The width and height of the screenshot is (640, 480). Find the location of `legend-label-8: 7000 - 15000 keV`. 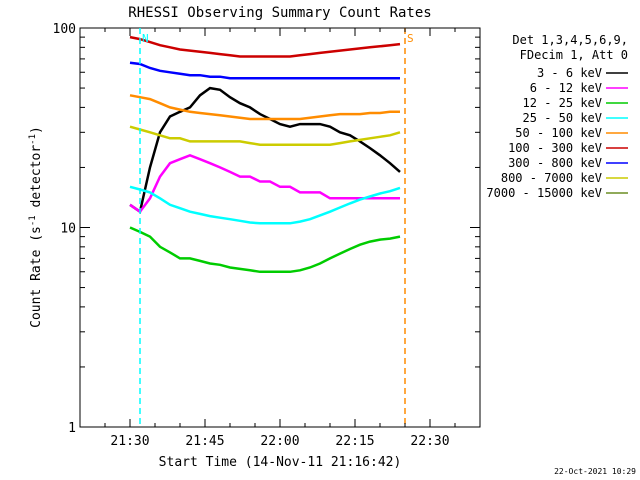

legend-label-8: 7000 - 15000 keV is located at coordinates (544, 193).